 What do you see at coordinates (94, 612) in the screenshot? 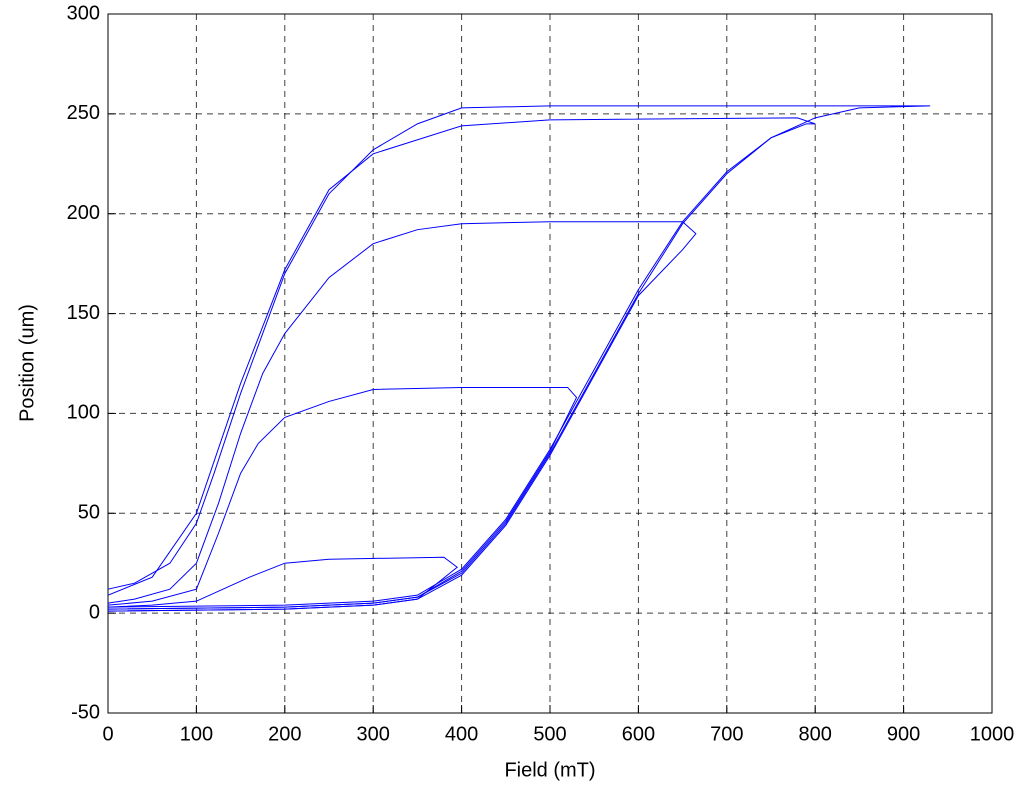
I see `y-tick-label: 0` at bounding box center [94, 612].